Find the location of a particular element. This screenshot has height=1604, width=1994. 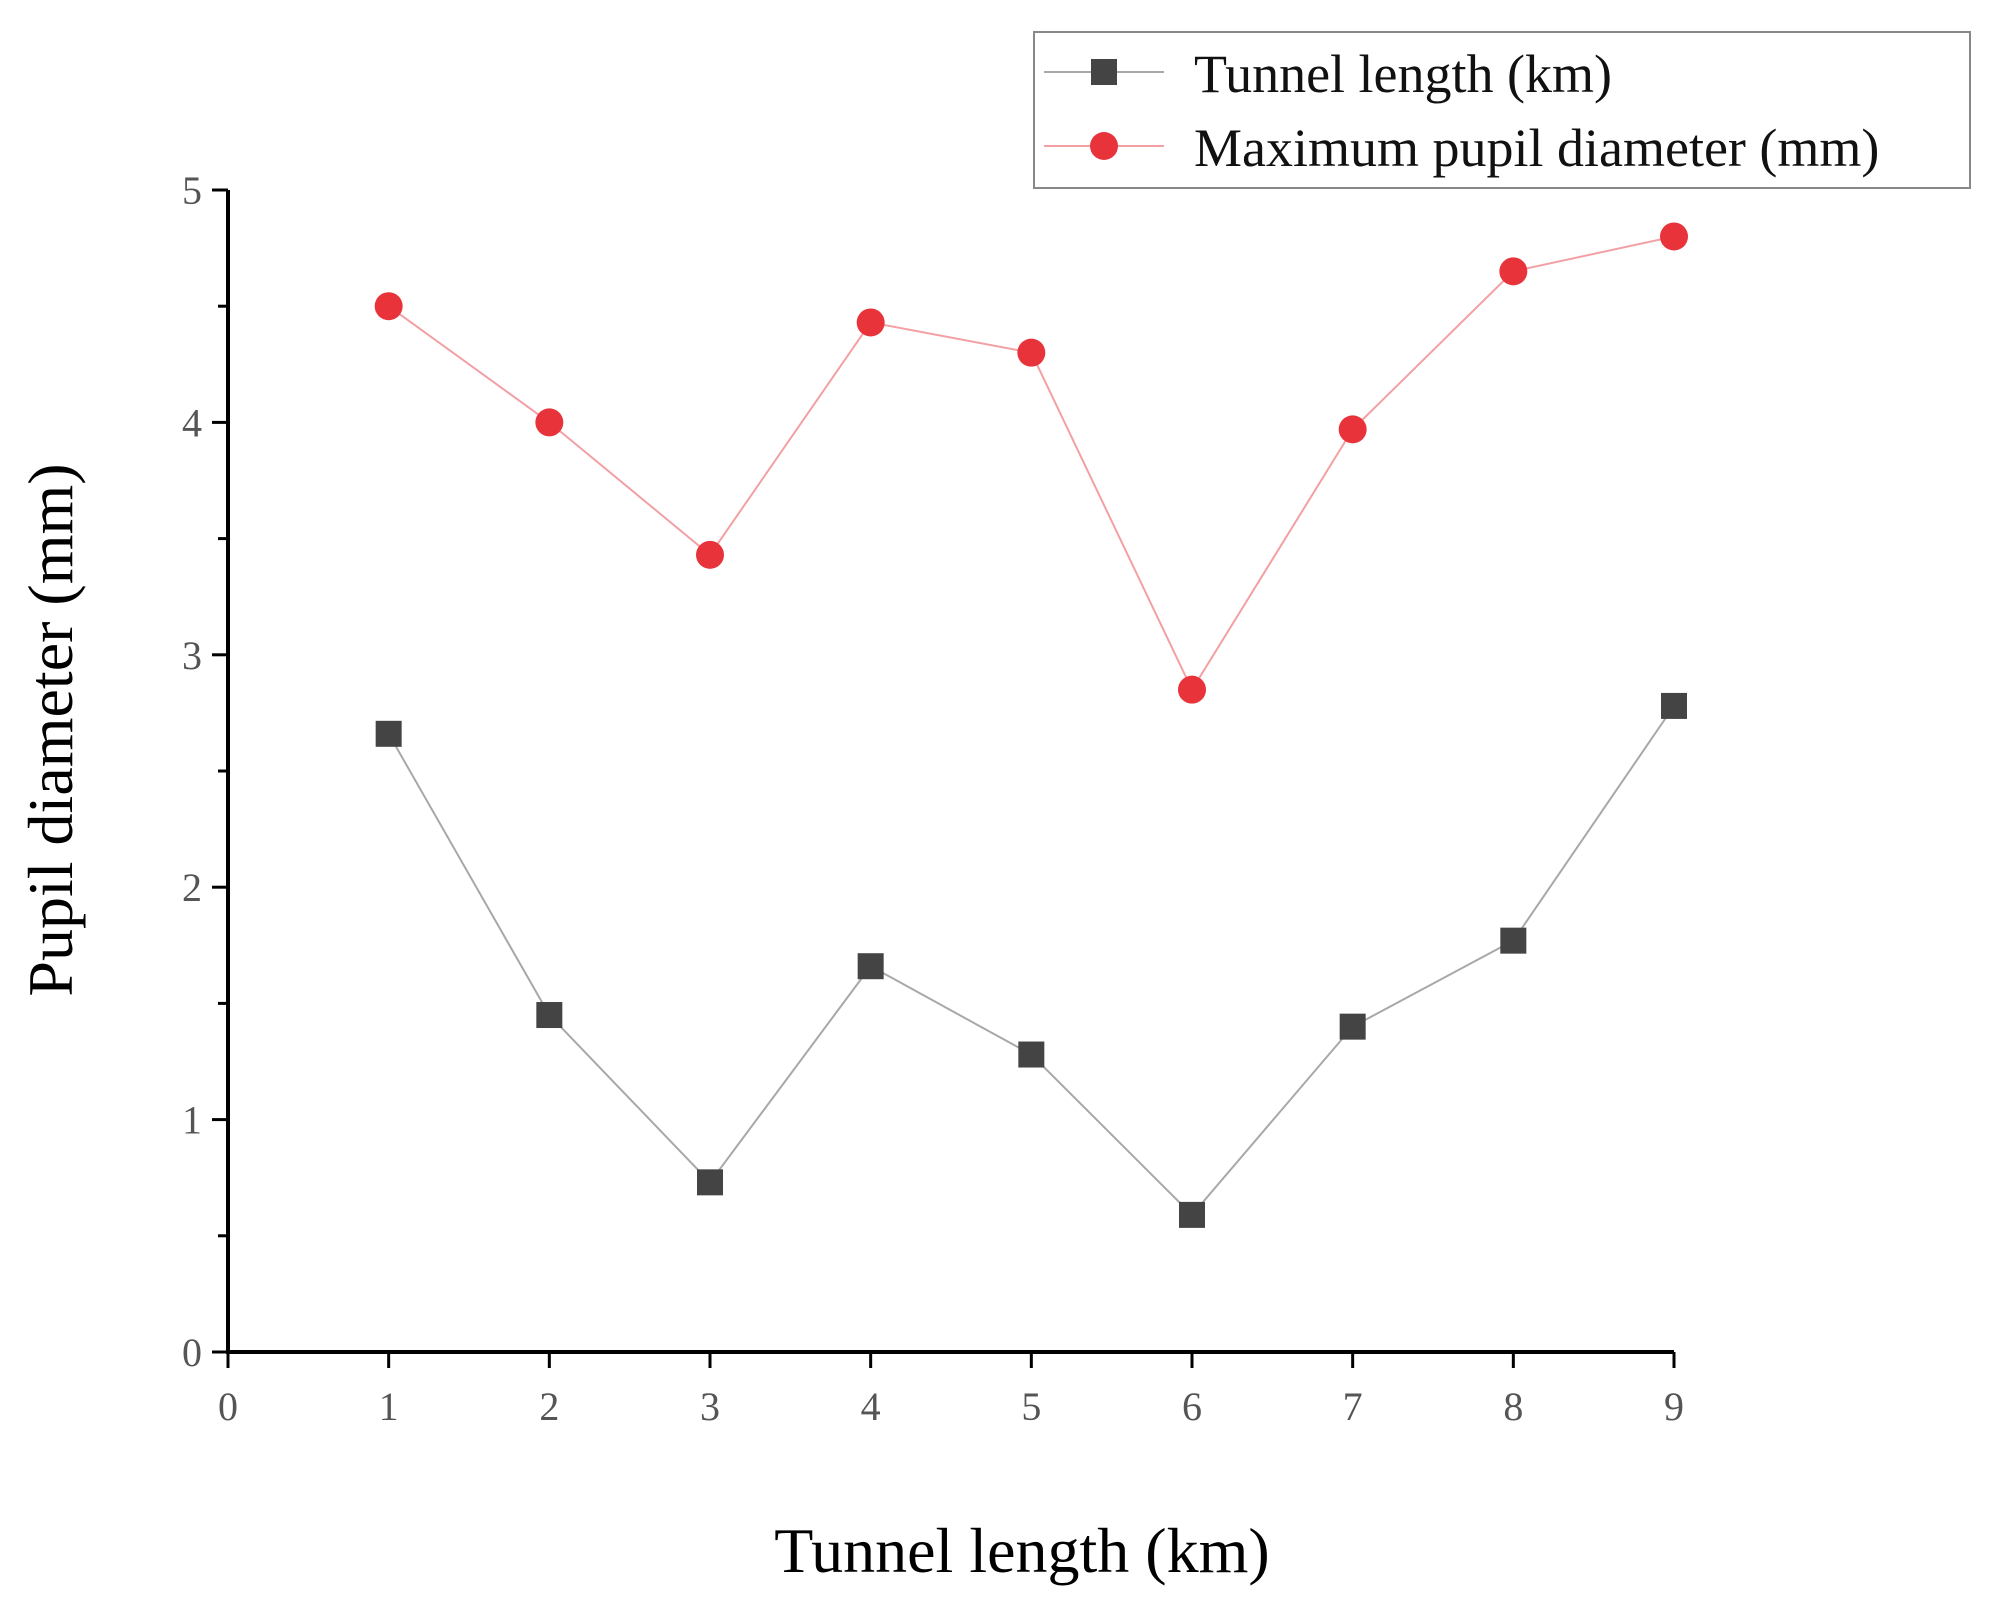

x-tick-label: 0 is located at coordinates (228, 1406).